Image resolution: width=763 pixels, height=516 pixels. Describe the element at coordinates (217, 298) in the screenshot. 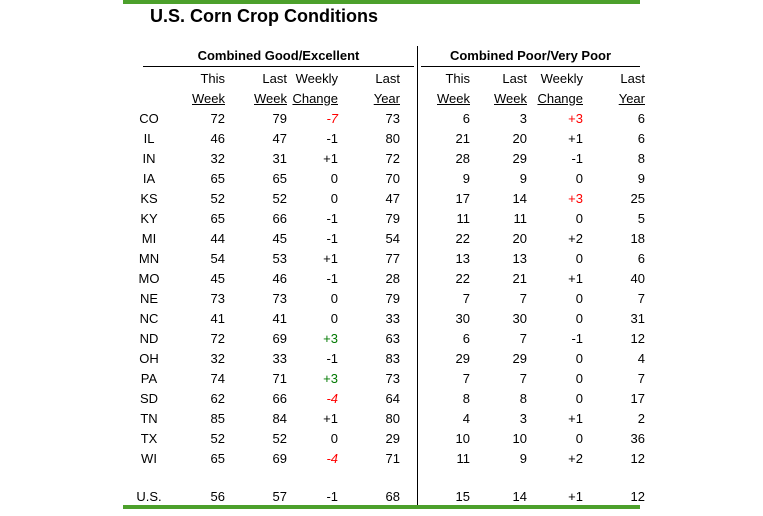

I see `cell-this-week: 73` at that location.